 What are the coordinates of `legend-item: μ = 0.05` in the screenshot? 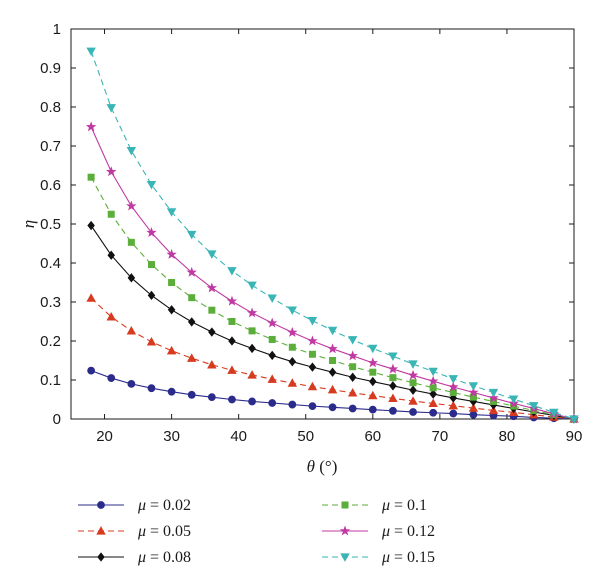 It's located at (134, 531).